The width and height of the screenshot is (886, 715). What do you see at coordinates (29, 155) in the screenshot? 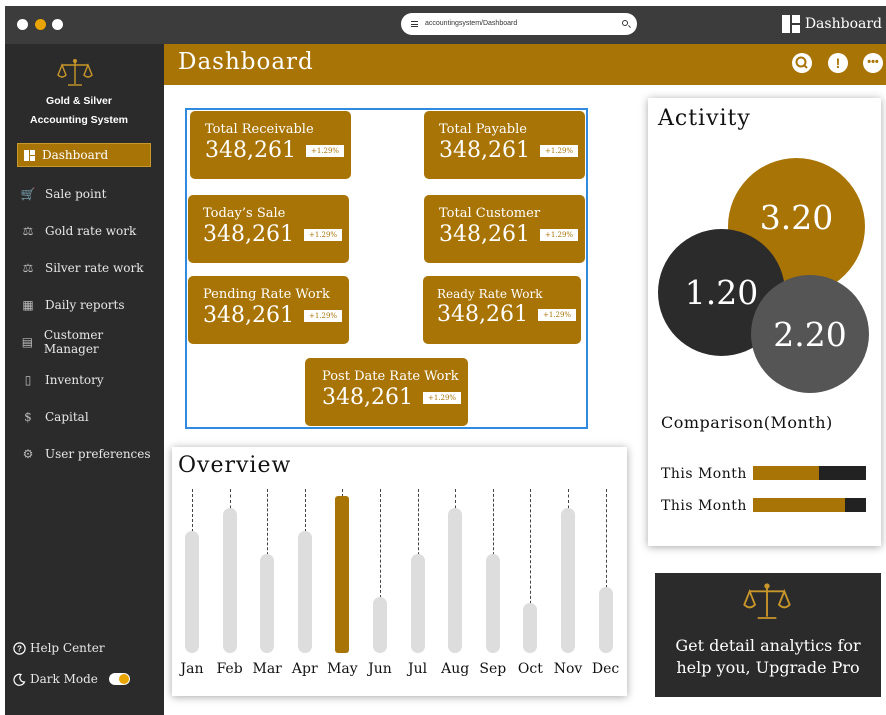
I see `grid-icon` at bounding box center [29, 155].